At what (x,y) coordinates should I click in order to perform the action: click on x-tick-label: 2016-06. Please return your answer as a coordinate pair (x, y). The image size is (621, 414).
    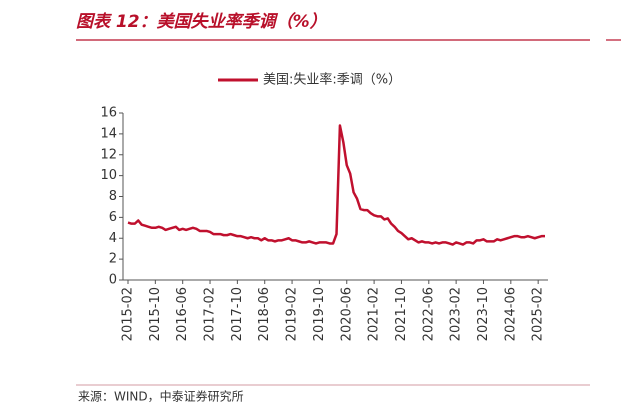
    Looking at the image, I should click on (182, 314).